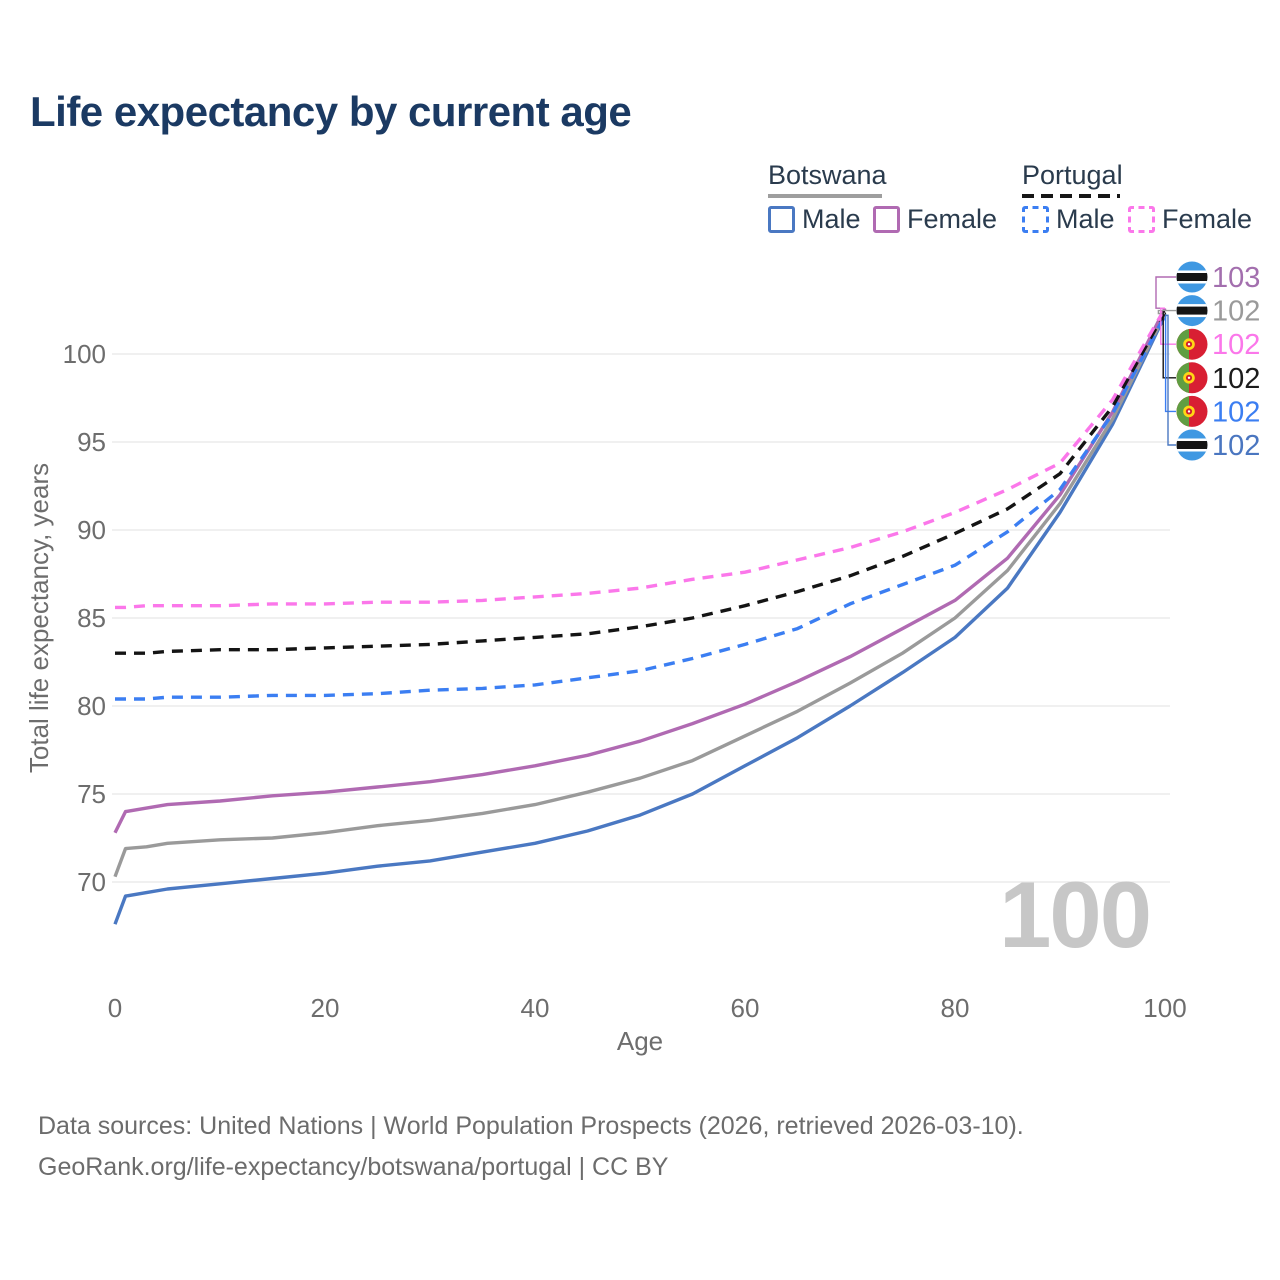 Image resolution: width=1280 pixels, height=1280 pixels. What do you see at coordinates (1072, 175) in the screenshot?
I see `legend-group-portugal-label: Portugal` at bounding box center [1072, 175].